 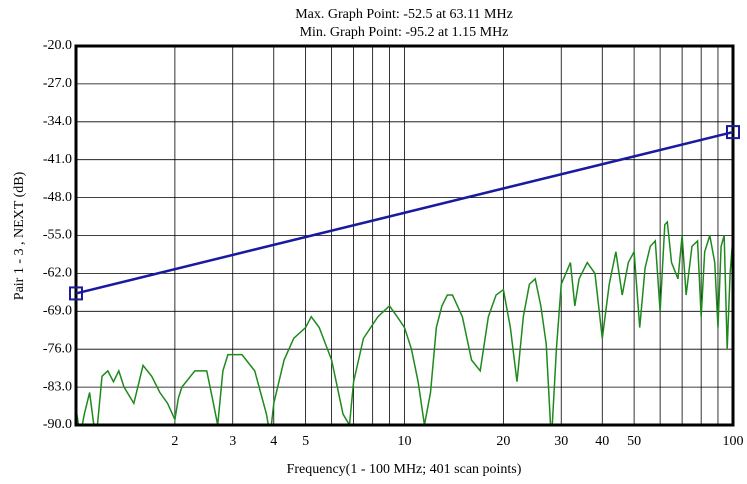 I want to click on x-tick-label: 100, so click(x=733, y=441).